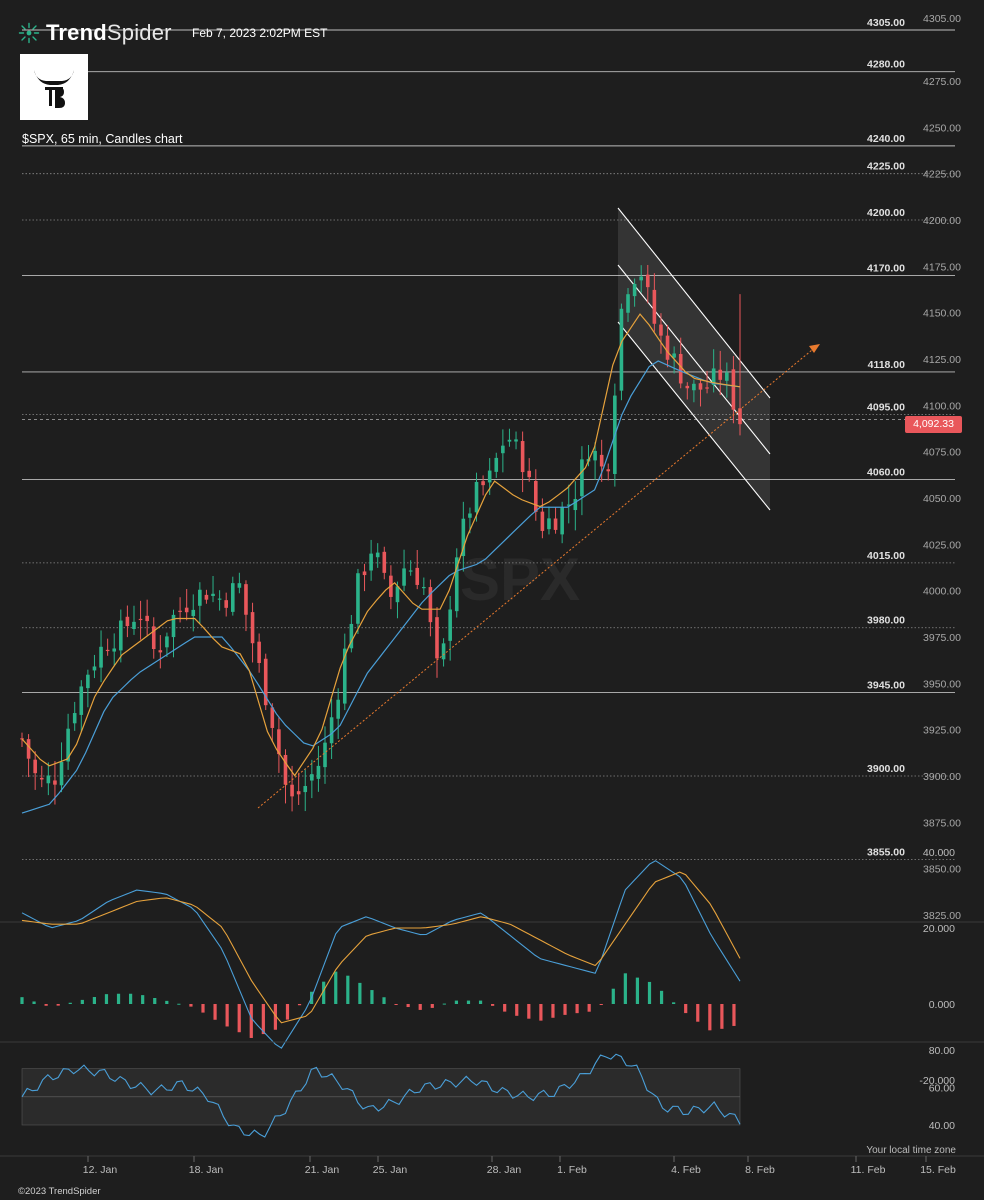 This screenshot has width=984, height=1200. Describe the element at coordinates (942, 731) in the screenshot. I see `price-tick-label: 3925.00` at that location.